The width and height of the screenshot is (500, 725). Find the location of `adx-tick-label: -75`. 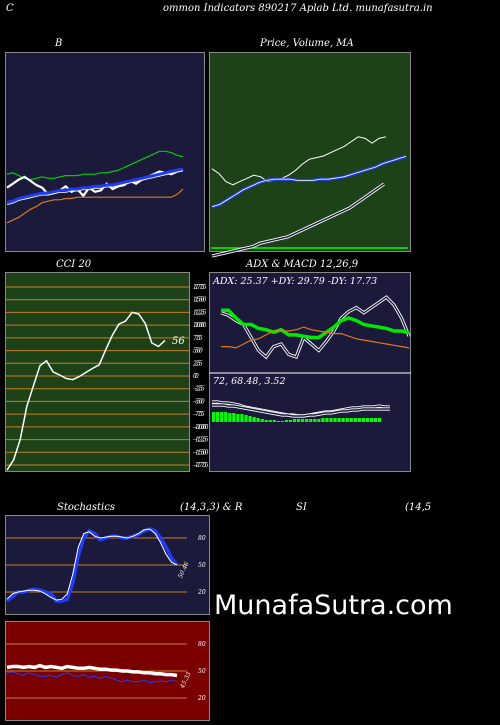

adx-tick-label: -75 is located at coordinates (200, 414).